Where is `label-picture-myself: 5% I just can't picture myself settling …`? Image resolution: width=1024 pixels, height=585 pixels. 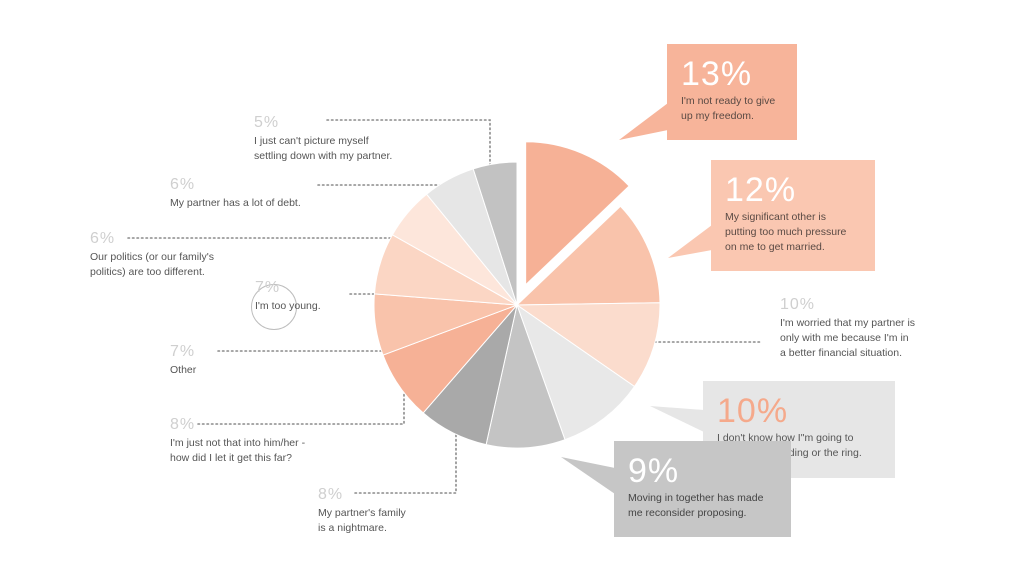
label-picture-myself: 5% I just can't picture myself settling … is located at coordinates (323, 139).